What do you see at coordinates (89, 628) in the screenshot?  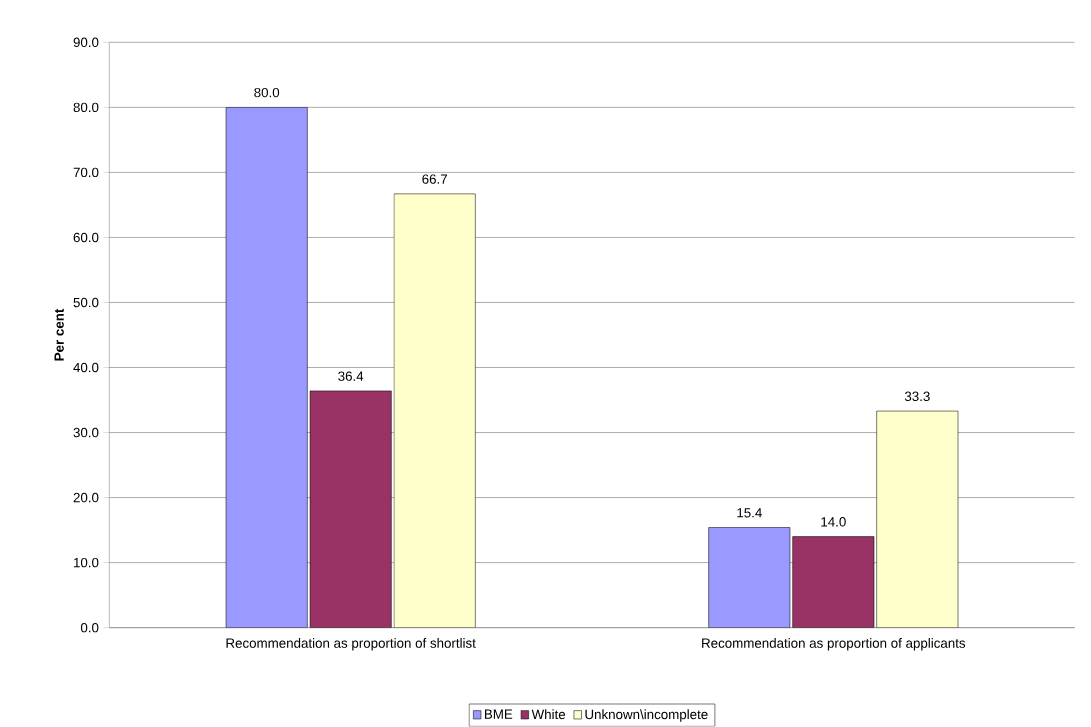 I see `y-tick-label: 0.0` at bounding box center [89, 628].